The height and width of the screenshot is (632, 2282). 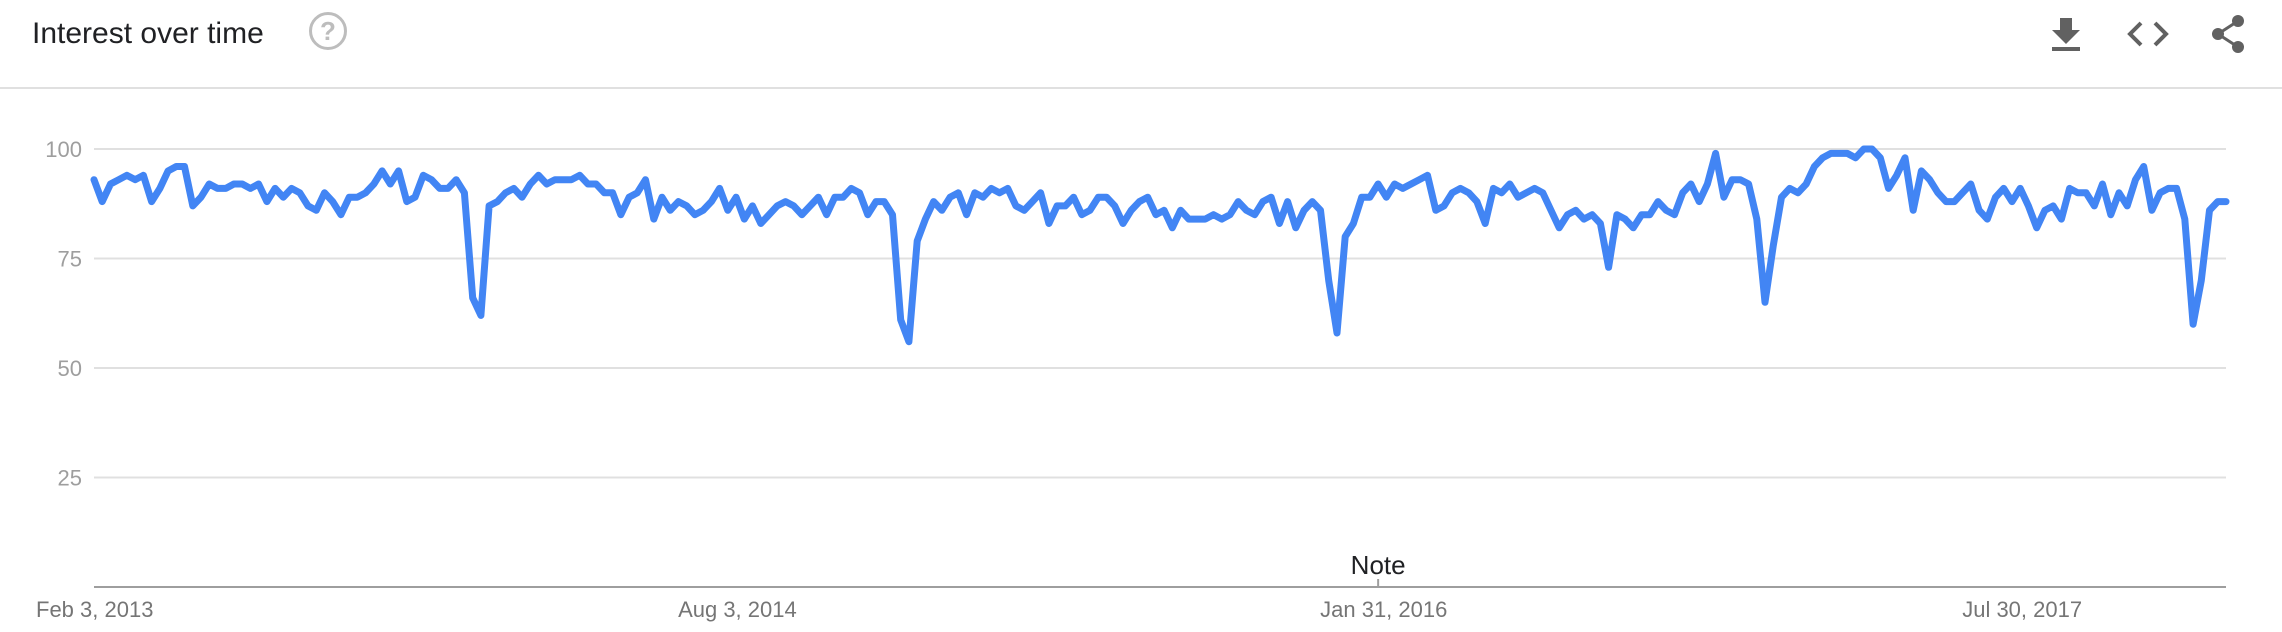 I want to click on y-tick-label: 25, so click(x=70, y=478).